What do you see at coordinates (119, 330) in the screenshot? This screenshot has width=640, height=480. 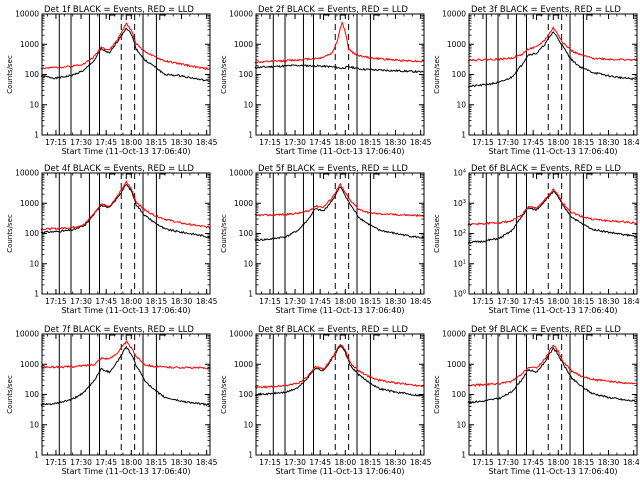 I see `chart-title: Det 7f BLACK = Events, RED = LLD` at bounding box center [119, 330].